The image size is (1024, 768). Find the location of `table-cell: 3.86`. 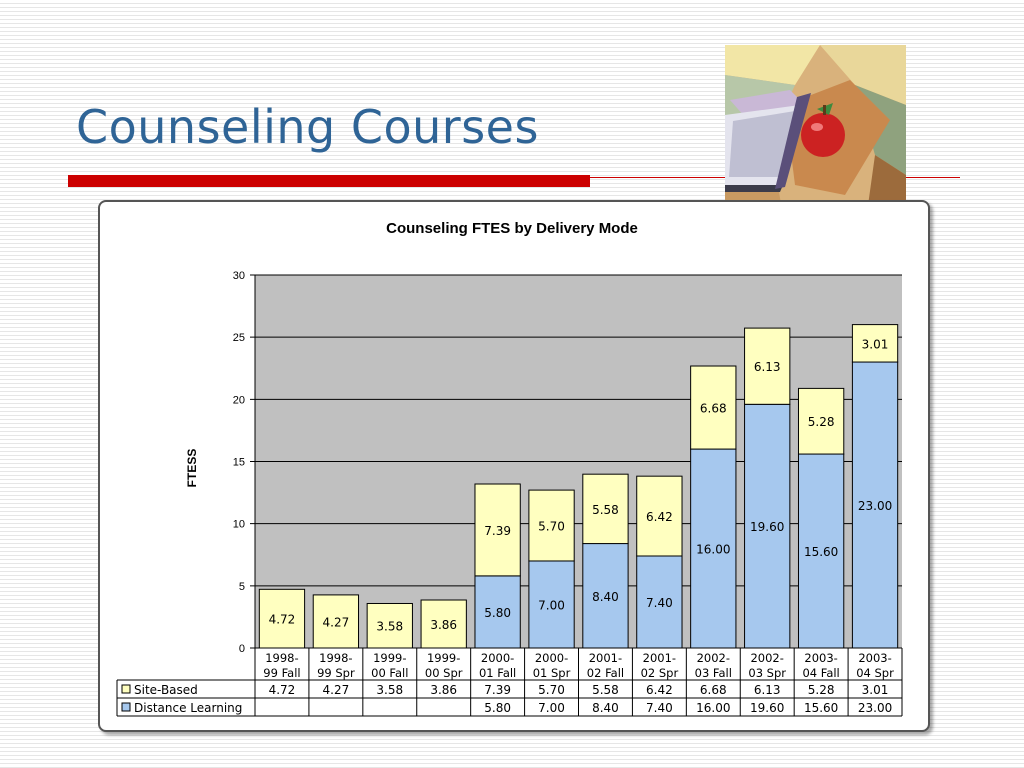

table-cell: 3.86 is located at coordinates (443, 690).